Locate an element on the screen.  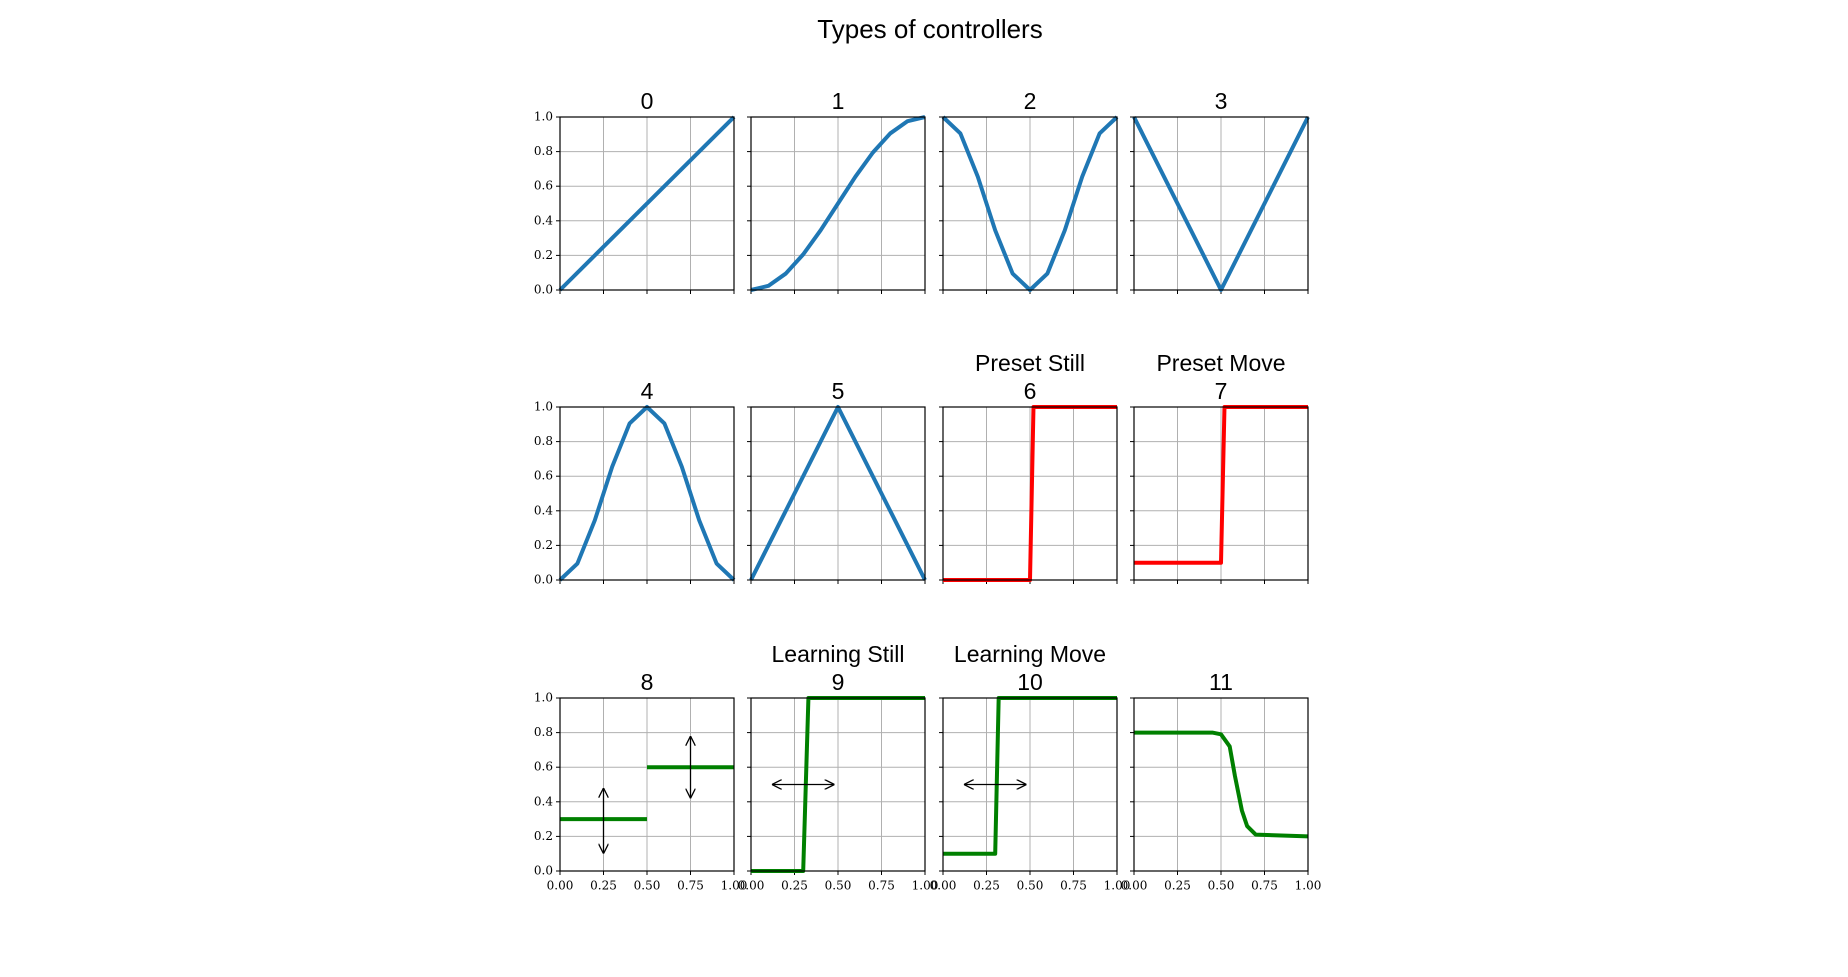
figure-title: Types of controllers is located at coordinates (929, 29).